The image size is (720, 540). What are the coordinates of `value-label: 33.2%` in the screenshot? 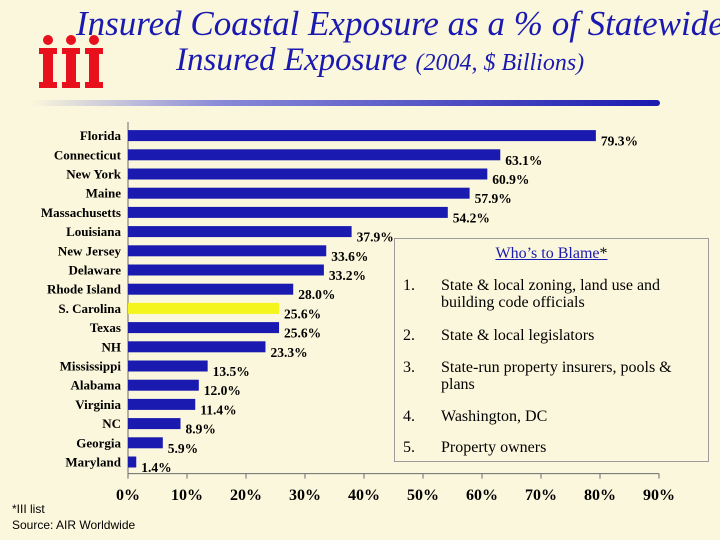 It's located at (347, 275).